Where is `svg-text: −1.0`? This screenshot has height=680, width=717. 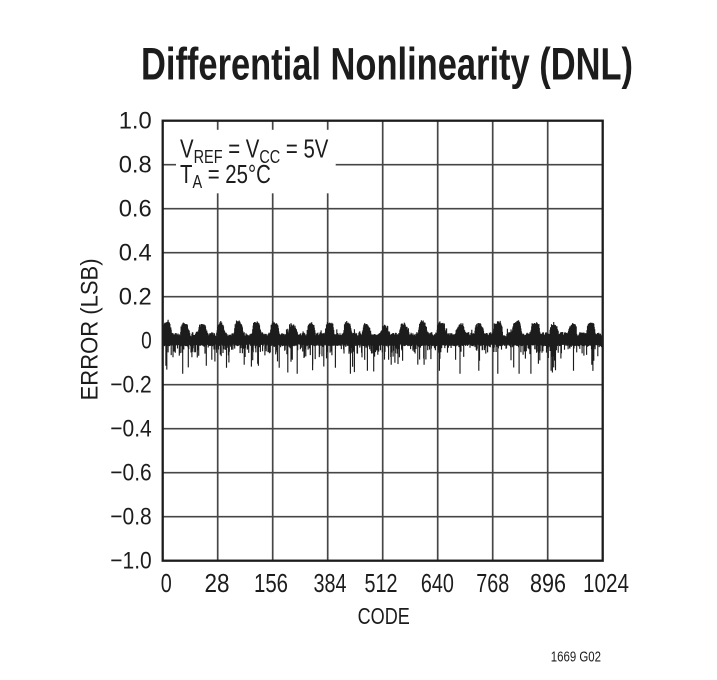 svg-text: −1.0 is located at coordinates (130, 561).